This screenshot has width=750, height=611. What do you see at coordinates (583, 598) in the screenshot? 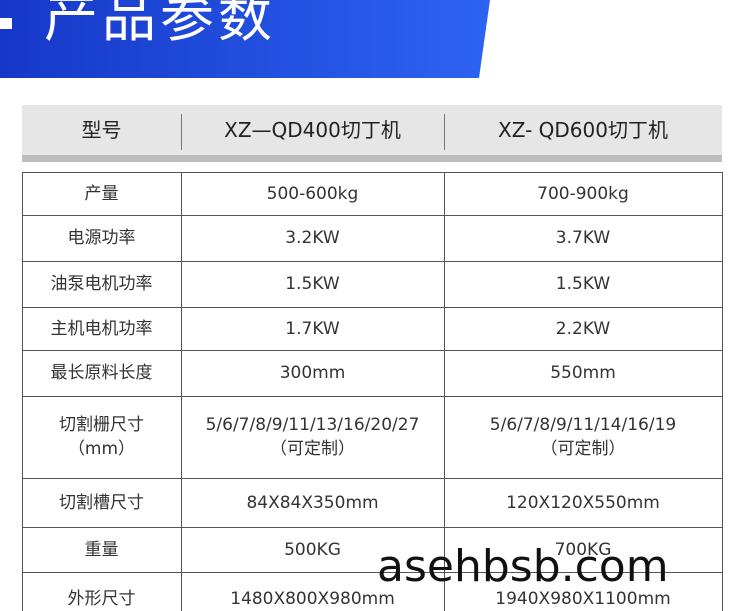
I see `cell-text: 1940X980X1100mm` at bounding box center [583, 598].